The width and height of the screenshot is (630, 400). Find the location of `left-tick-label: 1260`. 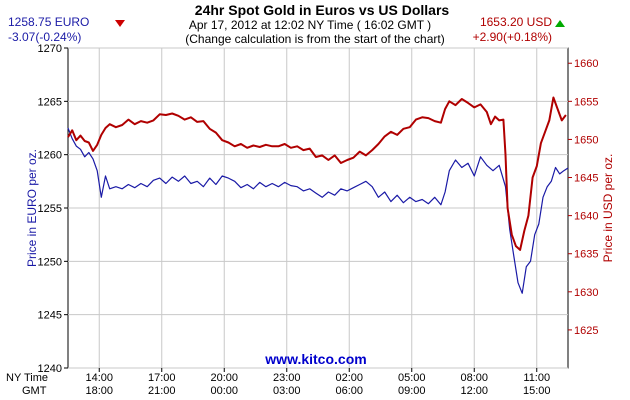

left-tick-label: 1260 is located at coordinates (50, 156).